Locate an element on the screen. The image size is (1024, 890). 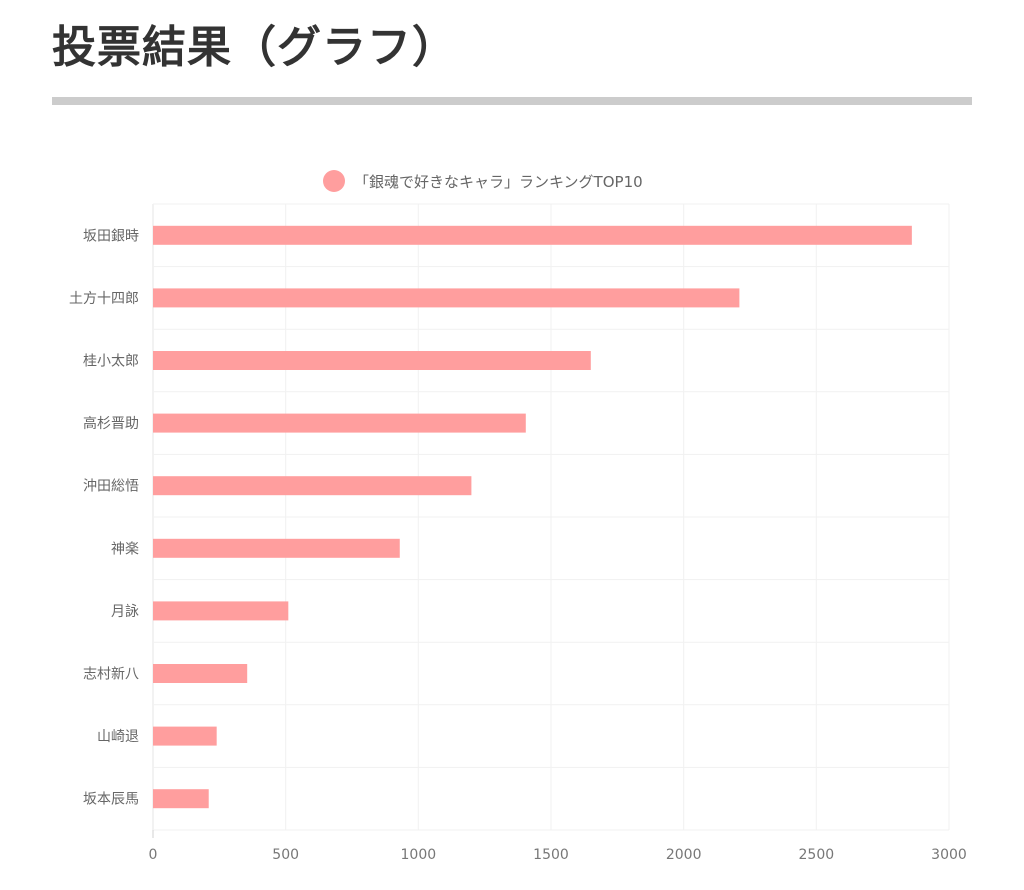
page-title: 投票結果（グラフ） is located at coordinates (254, 47).